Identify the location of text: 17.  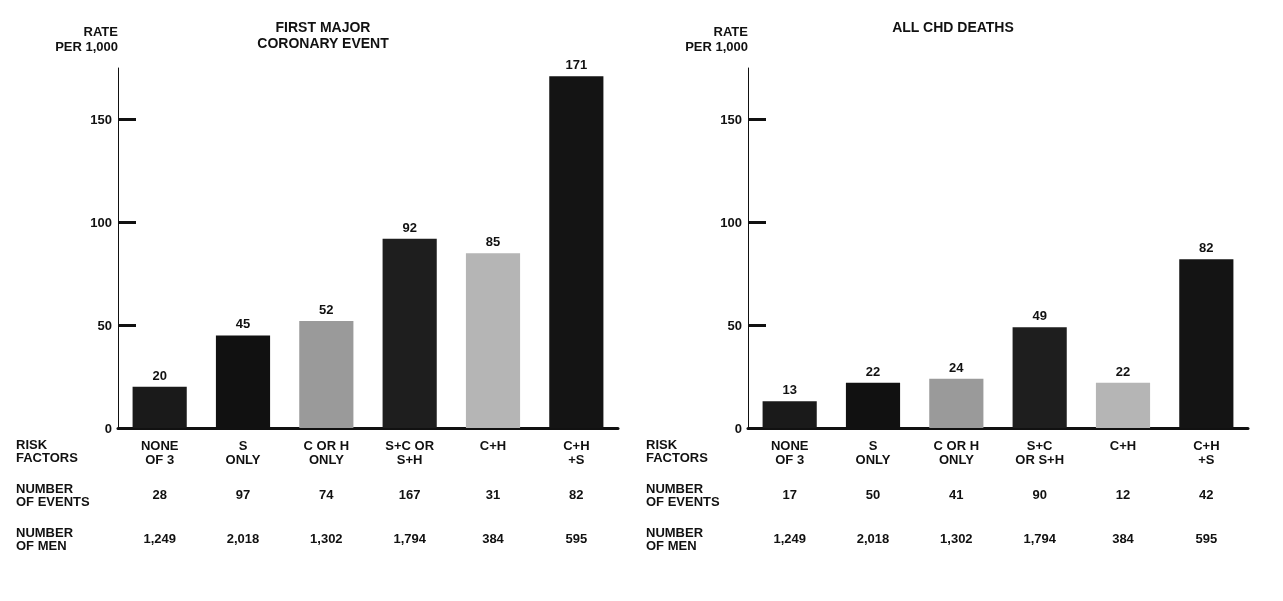
(789, 494).